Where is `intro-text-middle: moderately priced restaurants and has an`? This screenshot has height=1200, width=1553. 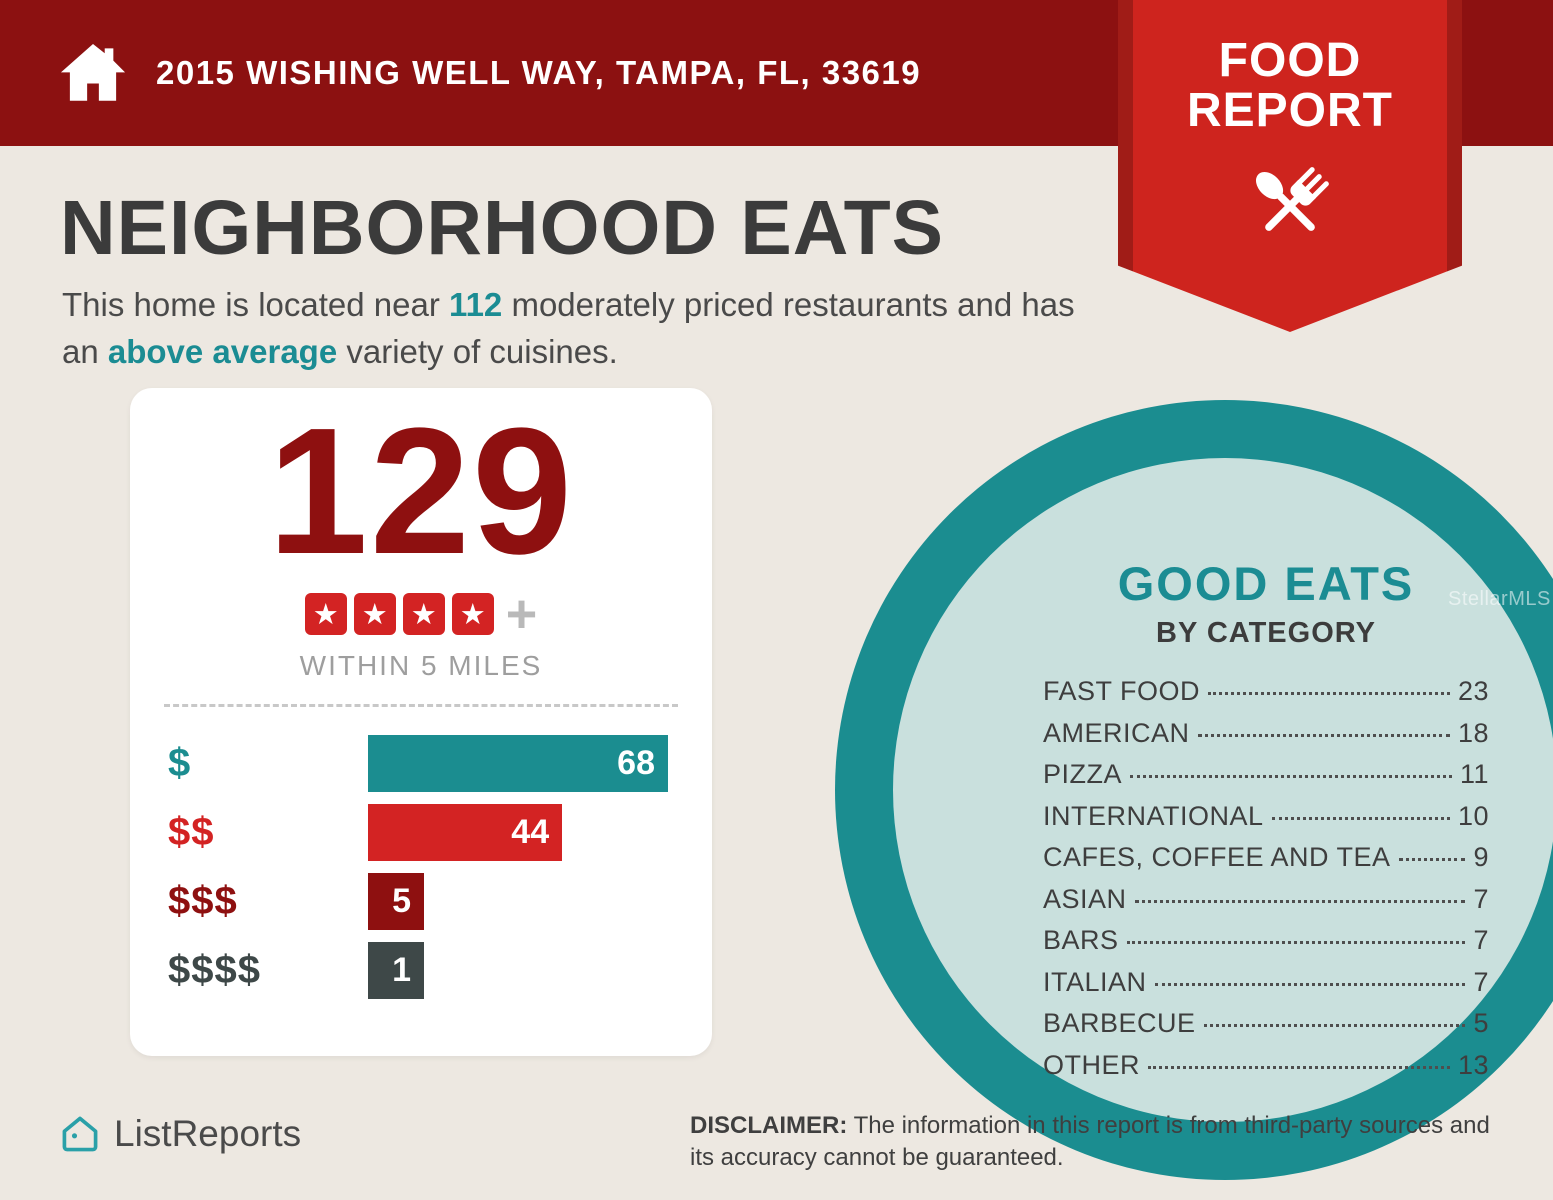 intro-text-middle: moderately priced restaurants and has an is located at coordinates (568, 328).